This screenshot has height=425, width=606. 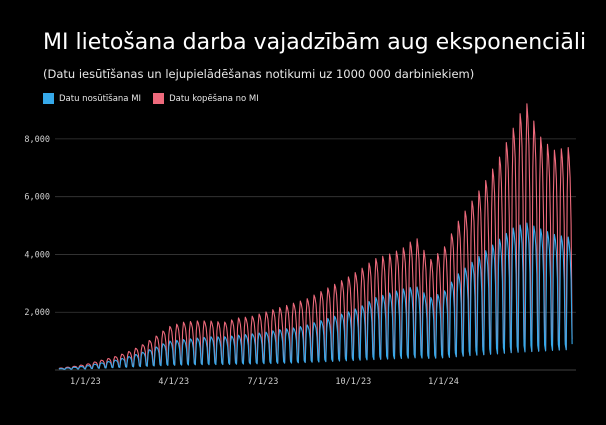 What do you see at coordinates (37, 226) in the screenshot?
I see `y-axis: 2,000 4,000 6,000 8,000` at bounding box center [37, 226].